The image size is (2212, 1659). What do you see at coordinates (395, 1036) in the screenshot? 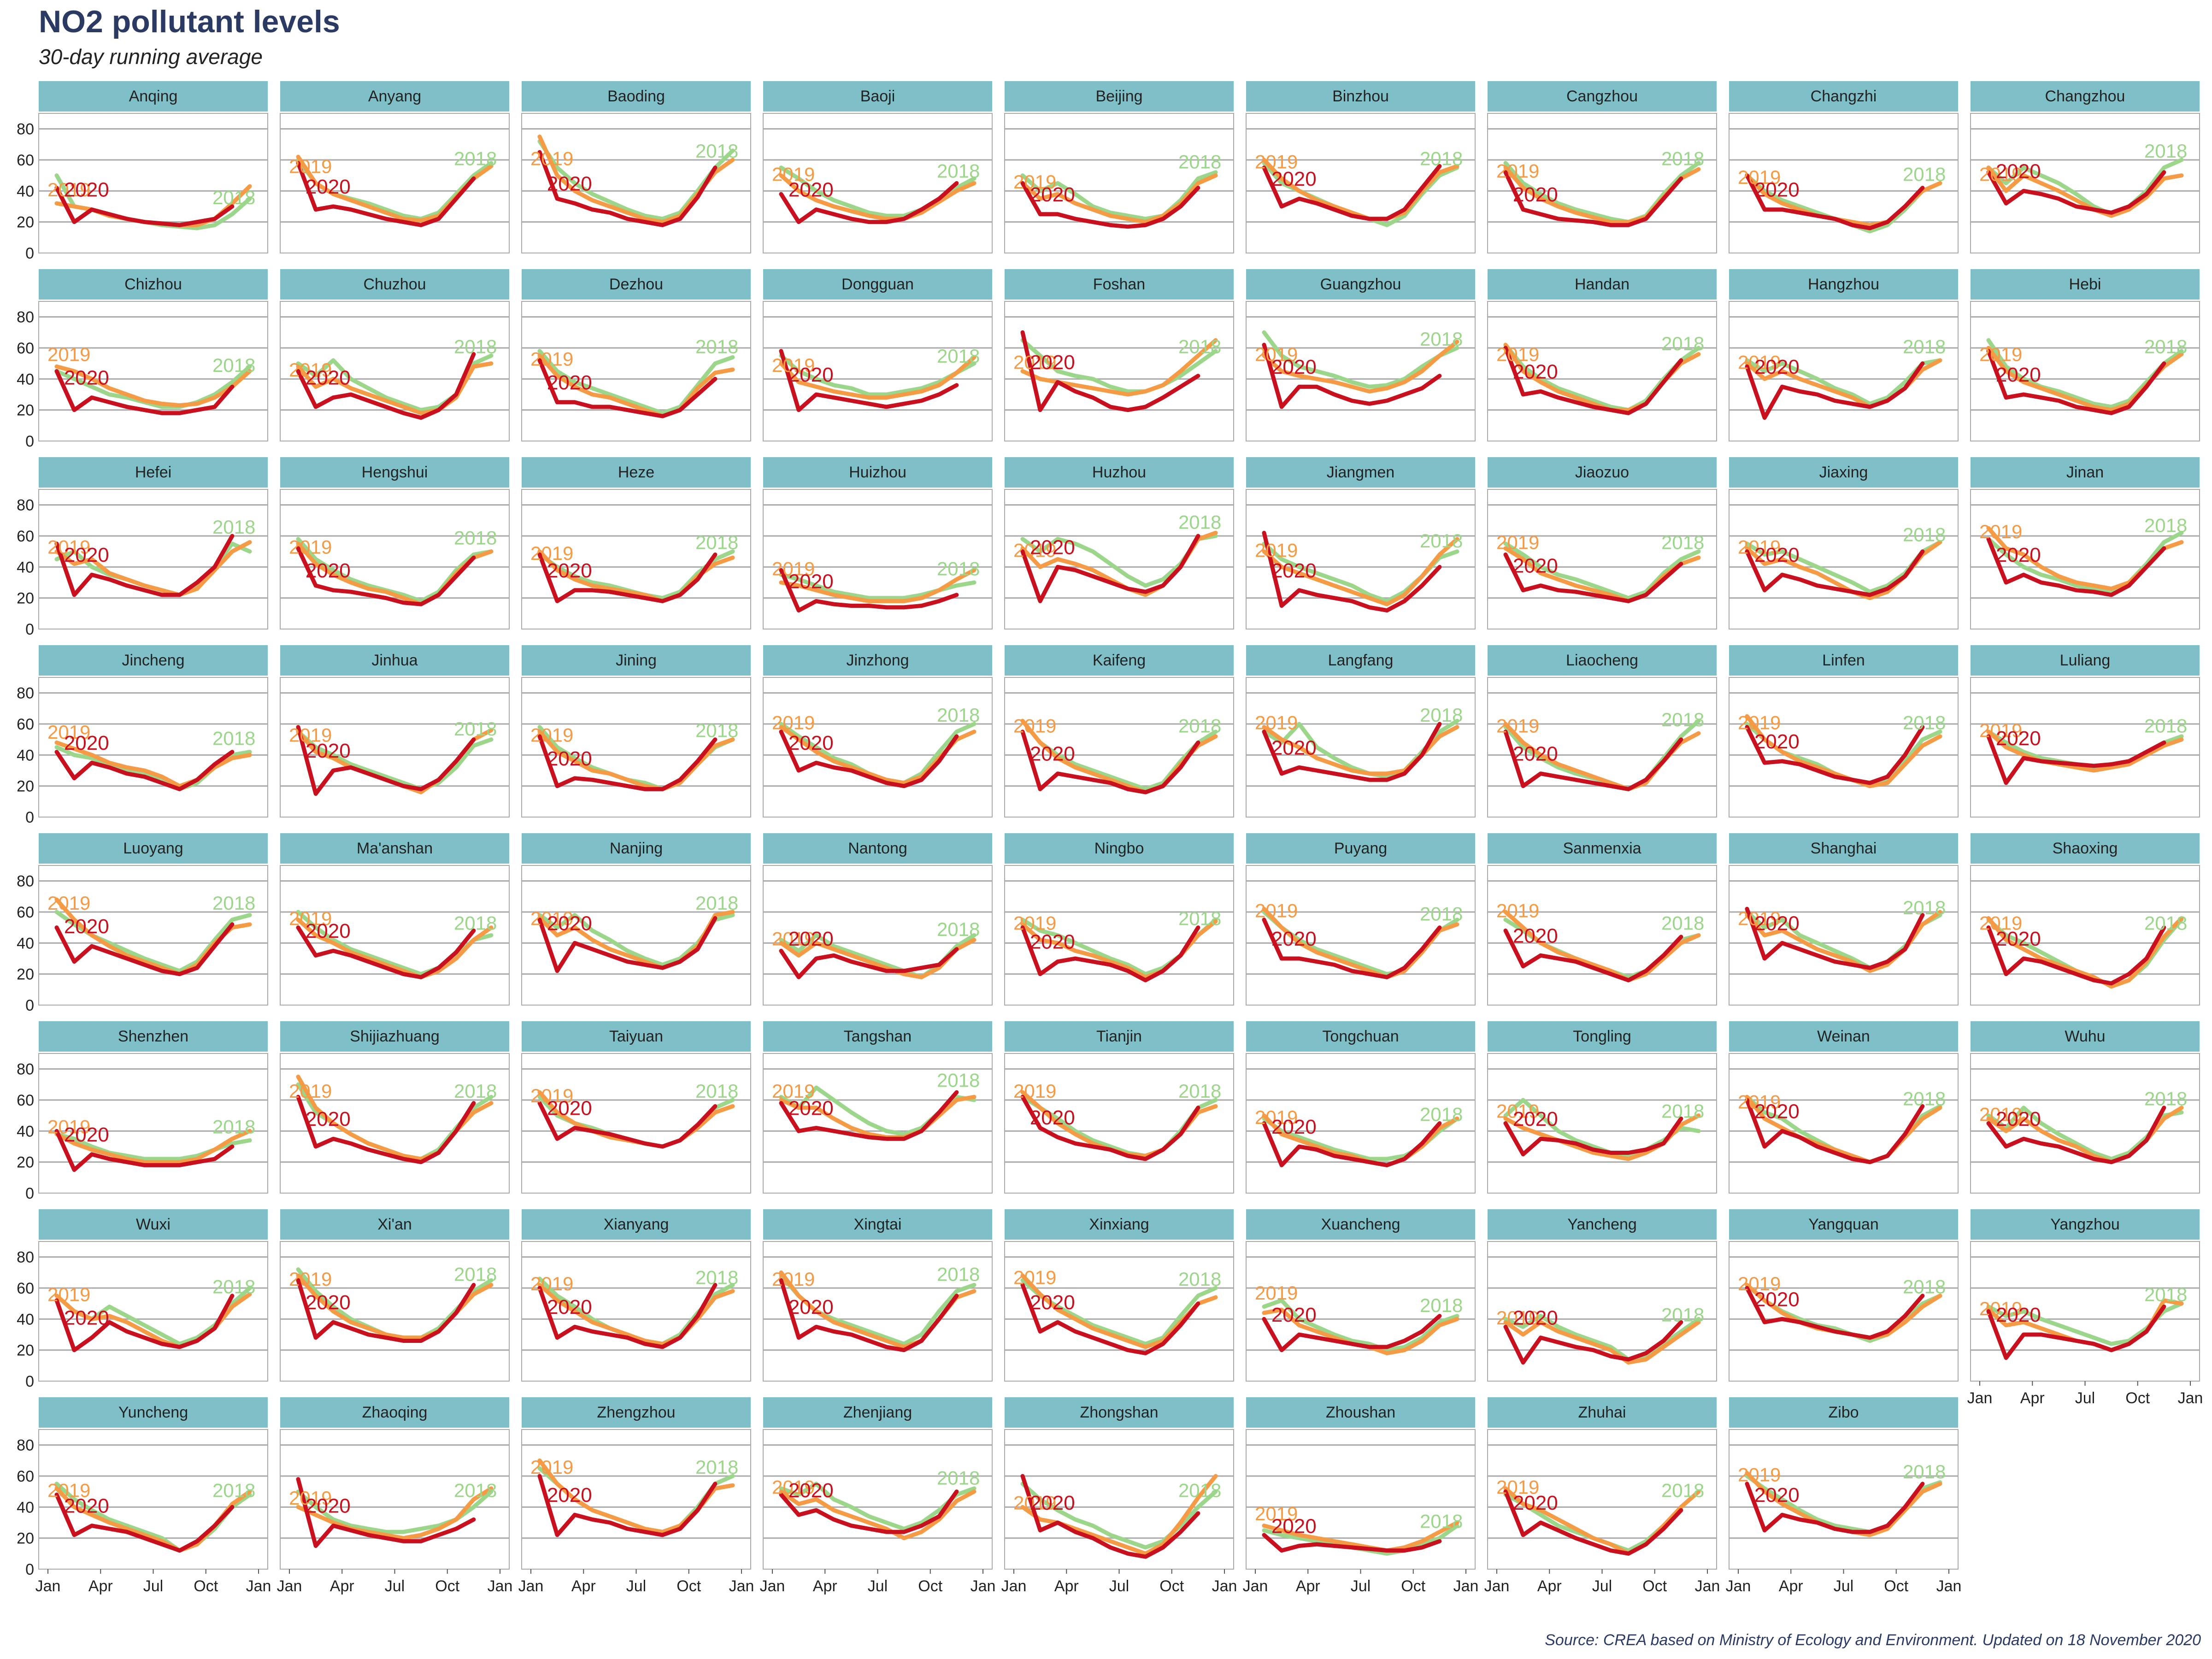
I see `facet-label: Shijiazhuang` at bounding box center [395, 1036].